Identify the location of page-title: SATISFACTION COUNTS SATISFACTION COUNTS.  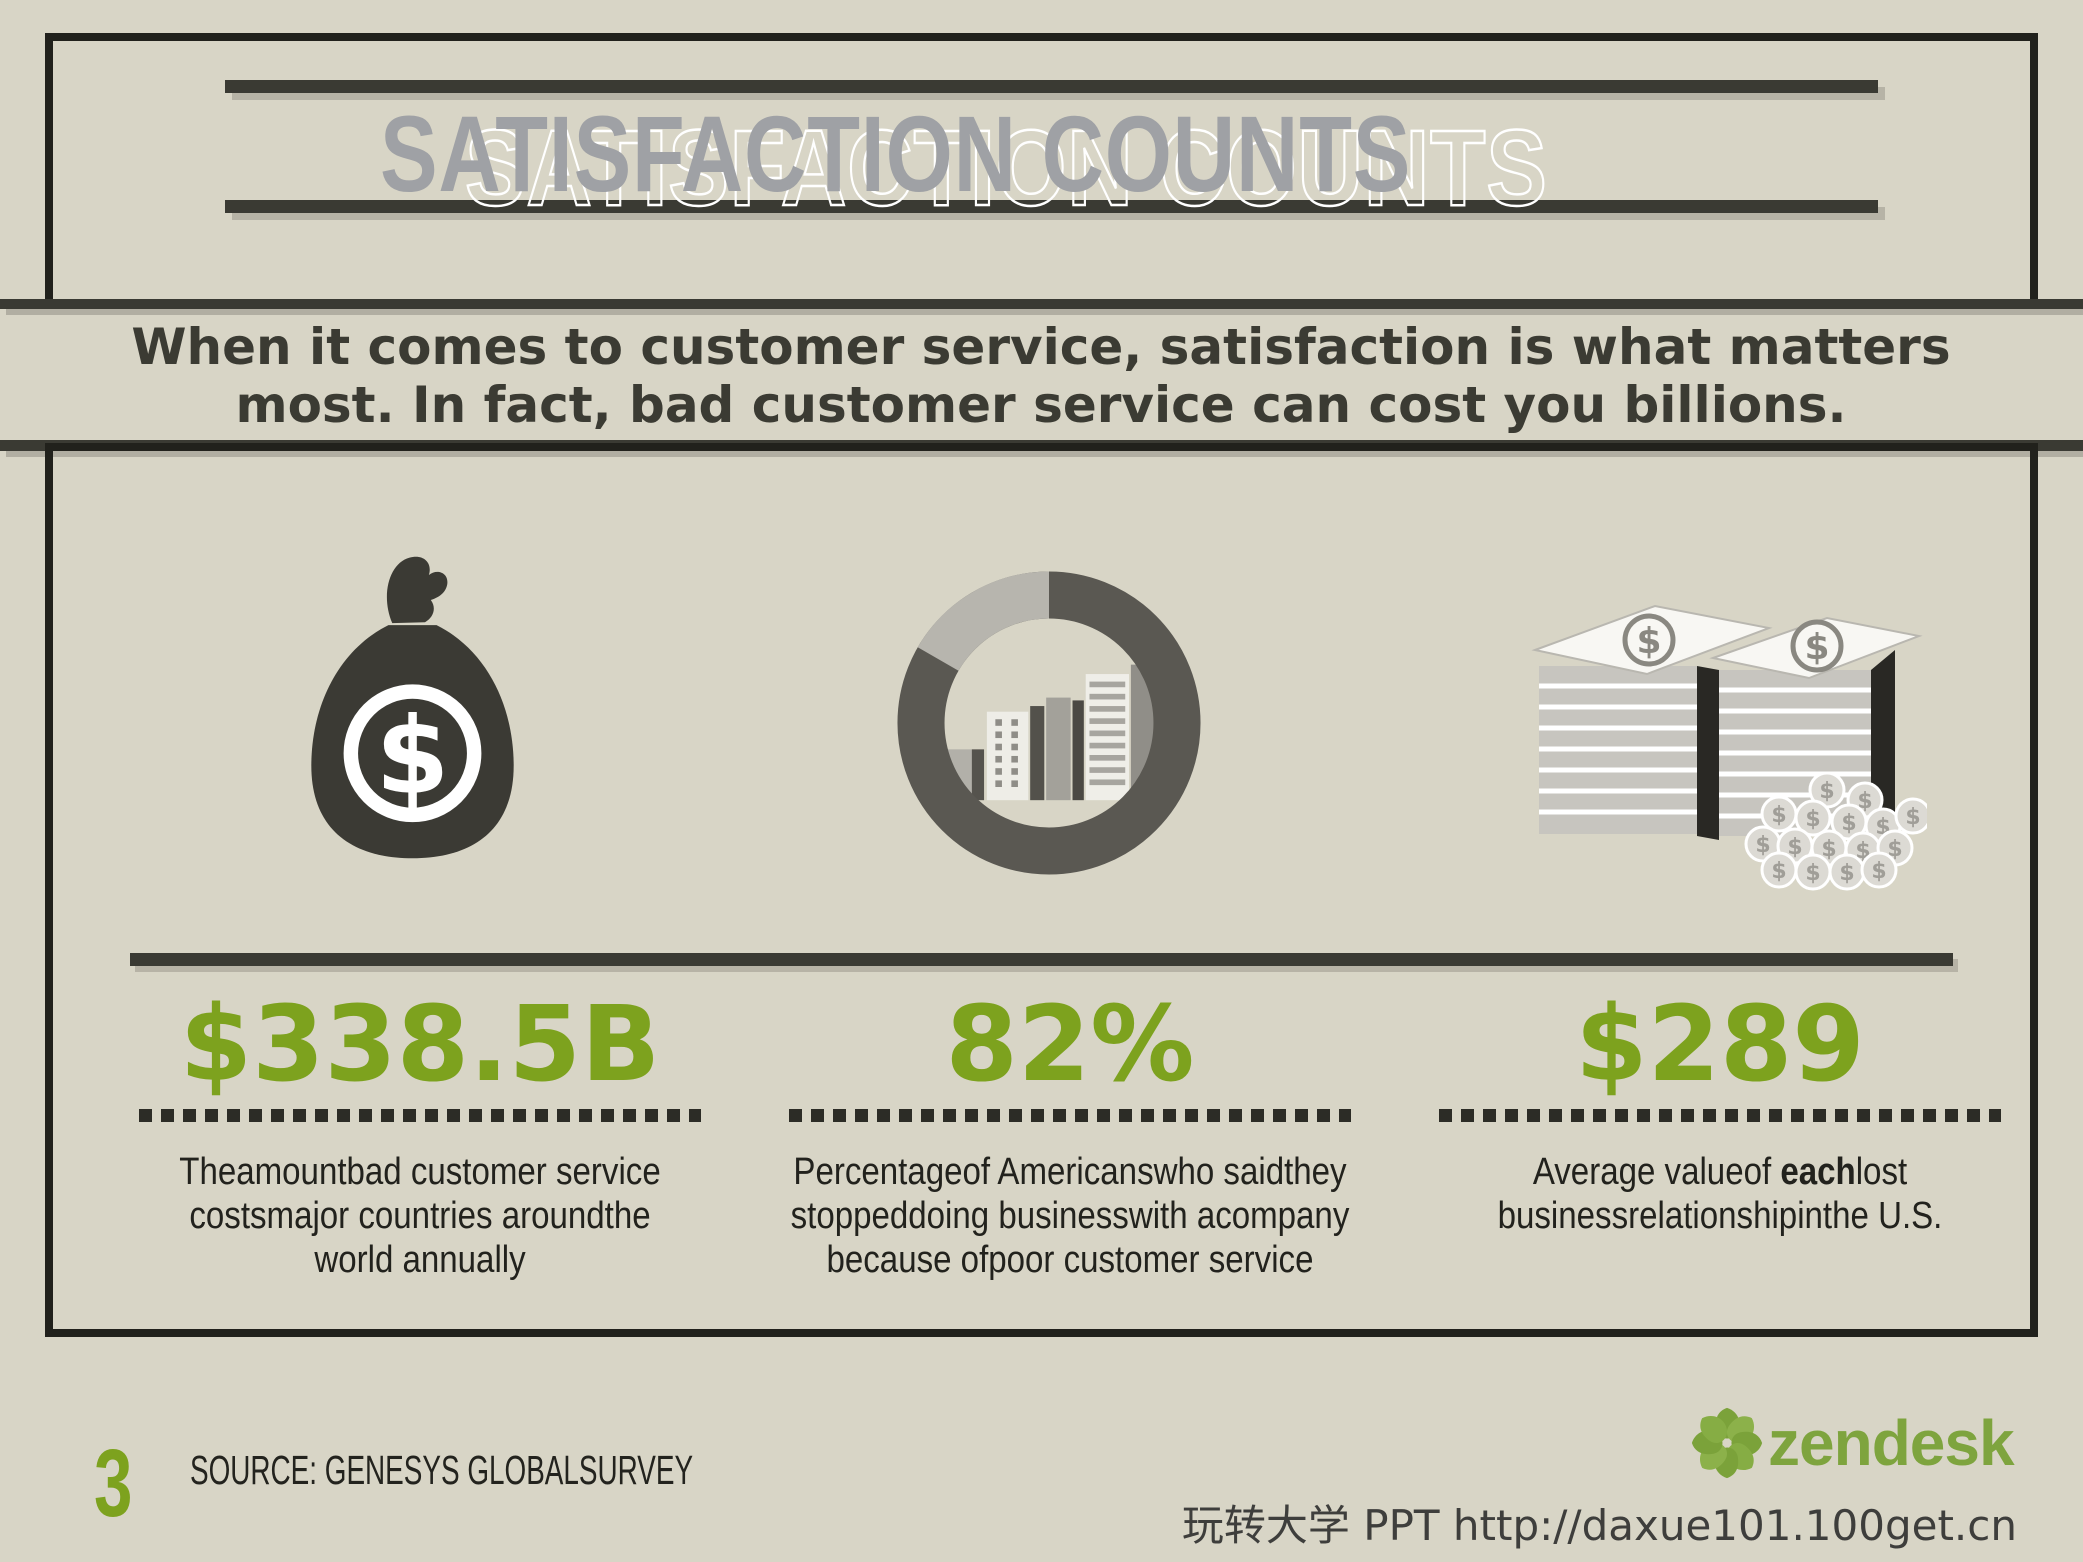
(1130, 158).